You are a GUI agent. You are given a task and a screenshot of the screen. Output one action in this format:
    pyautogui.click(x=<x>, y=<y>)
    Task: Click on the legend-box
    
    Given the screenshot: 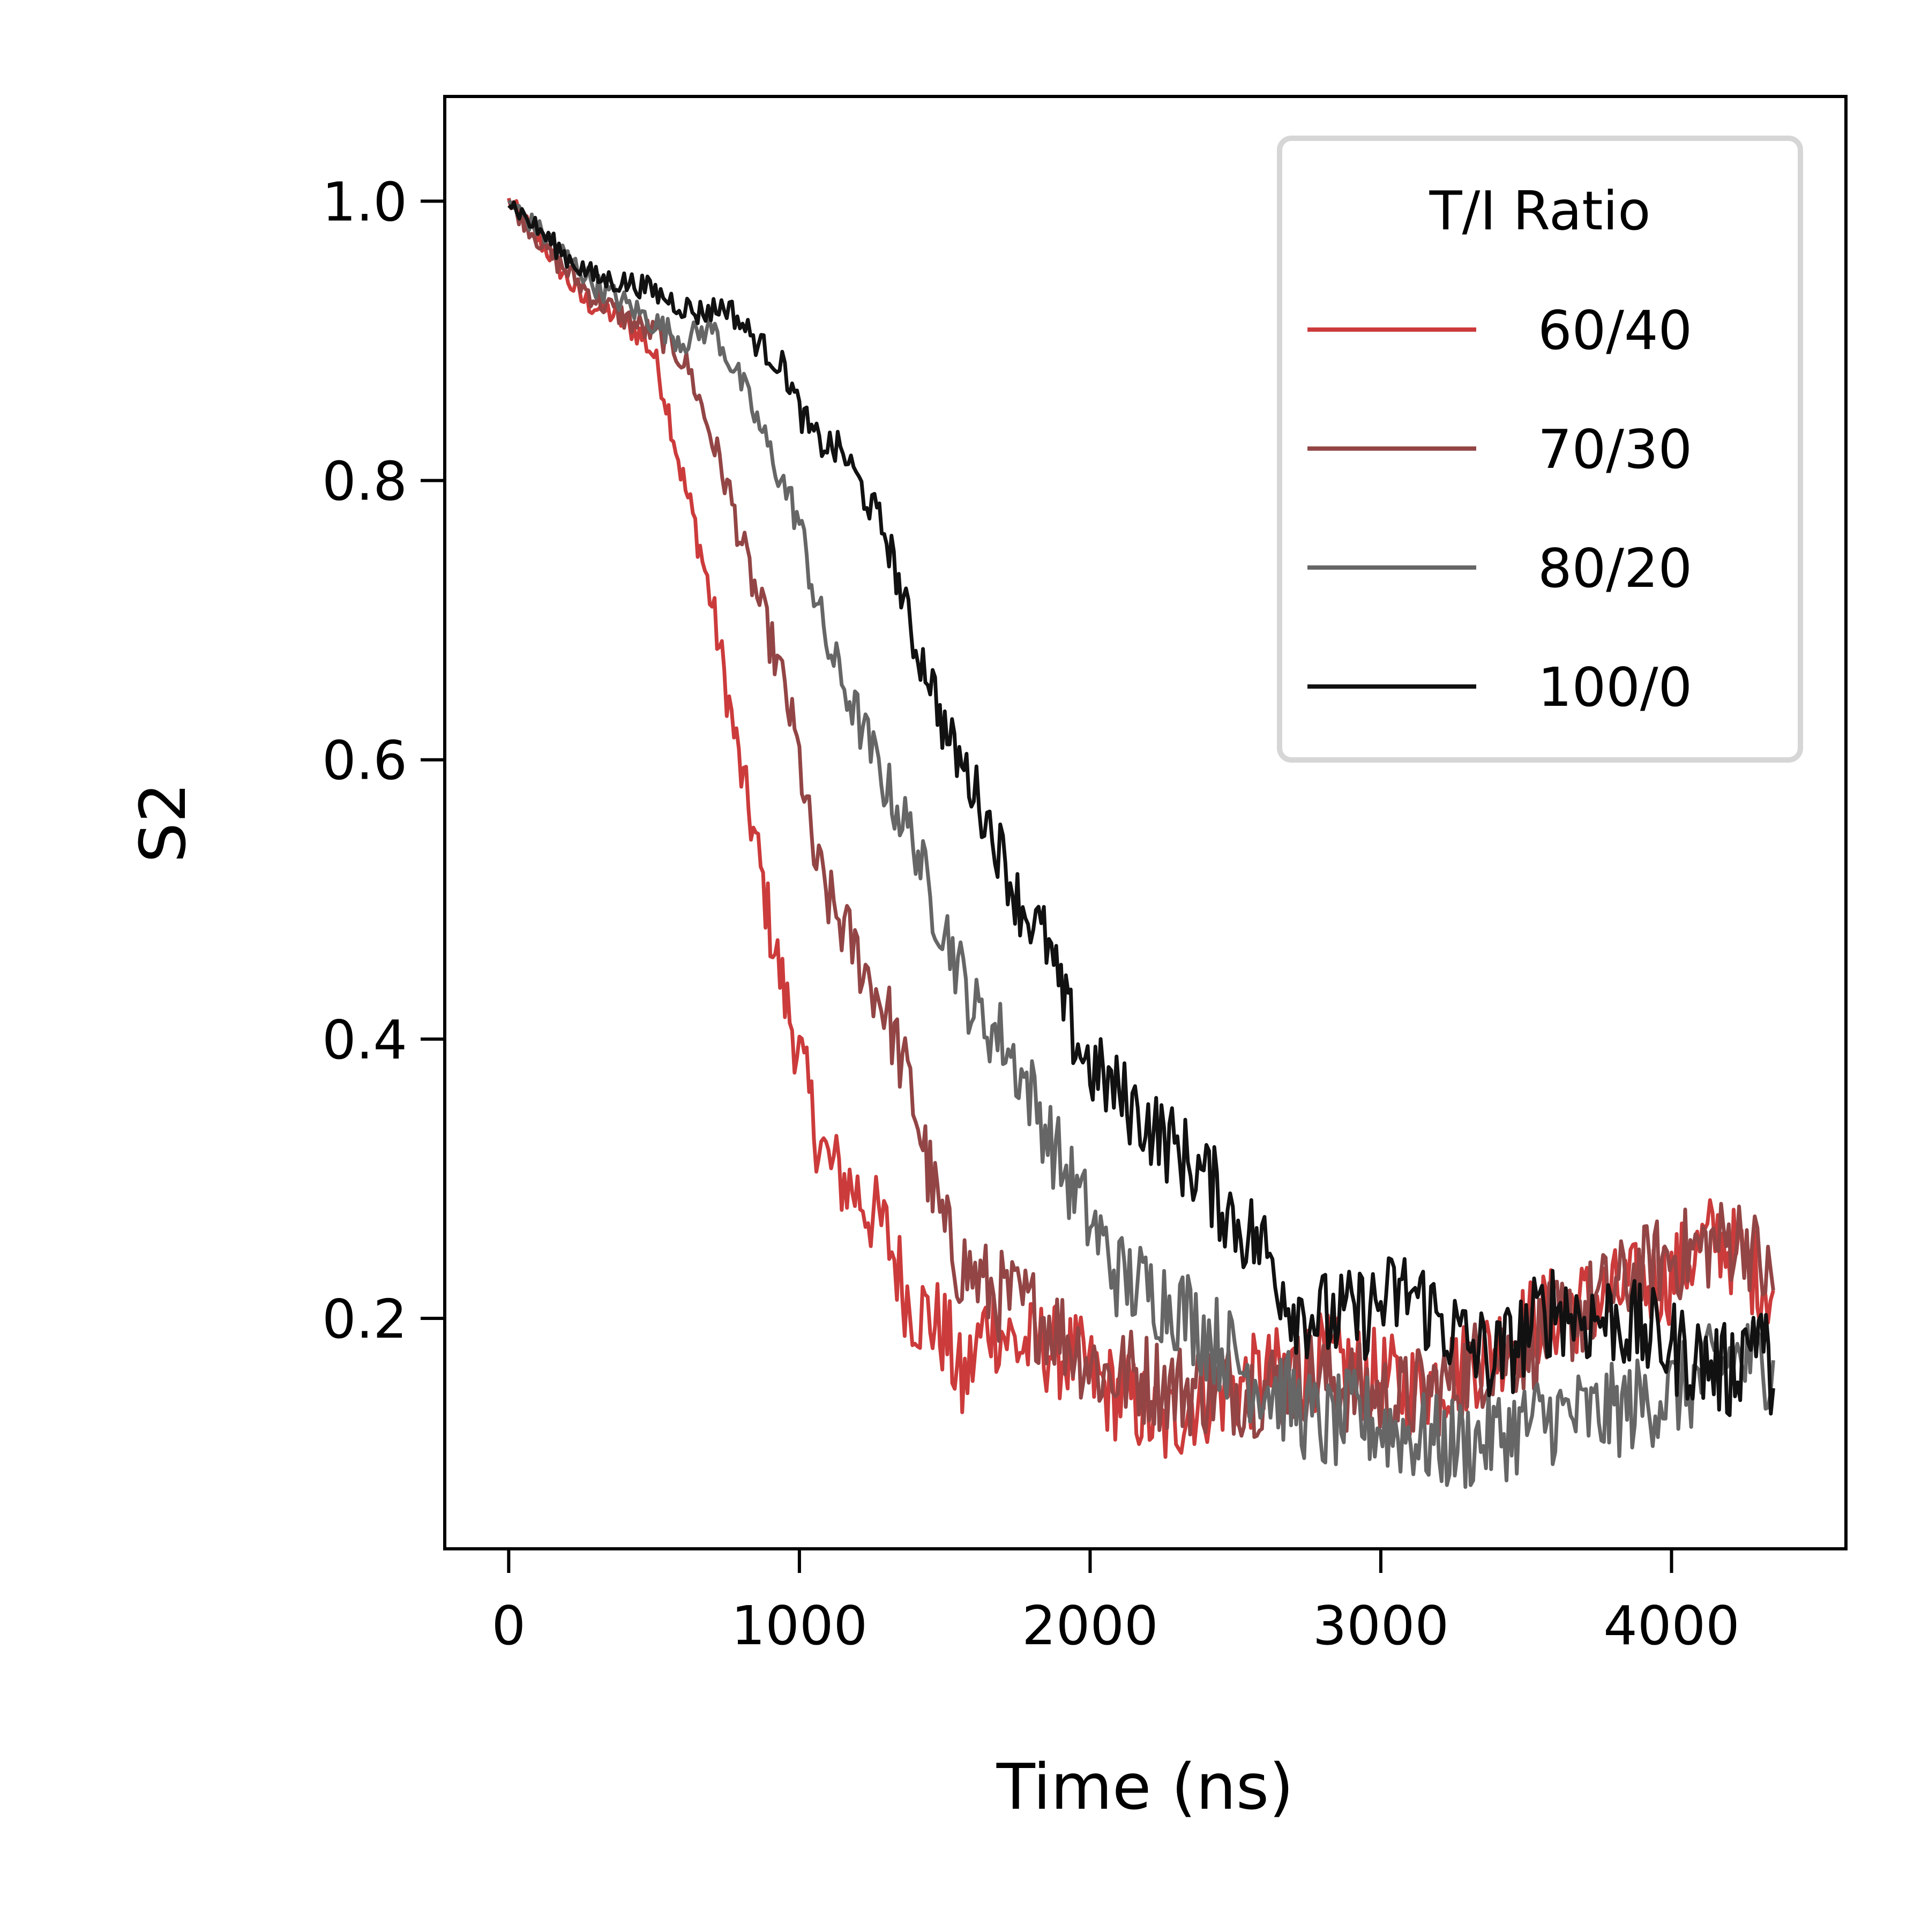 What is the action you would take?
    pyautogui.click(x=1540, y=449)
    